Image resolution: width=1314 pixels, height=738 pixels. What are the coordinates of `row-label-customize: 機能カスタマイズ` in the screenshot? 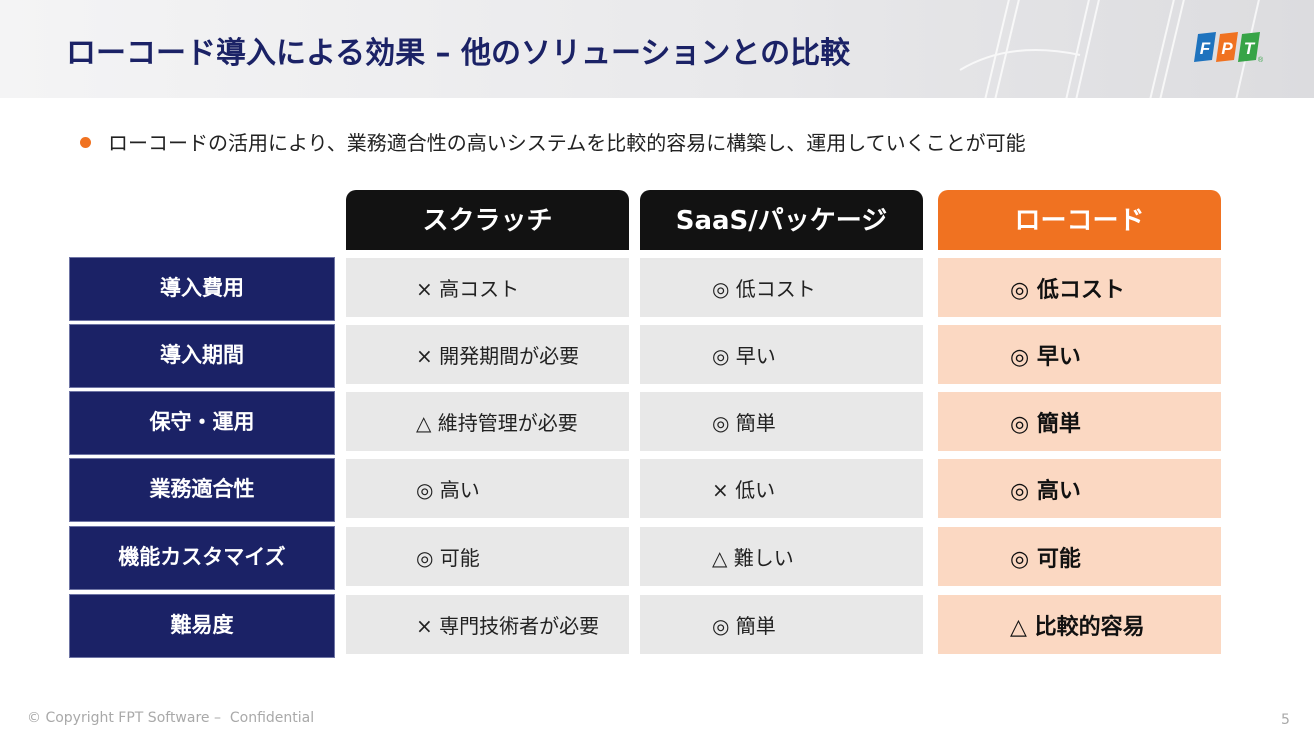 It's located at (202, 558).